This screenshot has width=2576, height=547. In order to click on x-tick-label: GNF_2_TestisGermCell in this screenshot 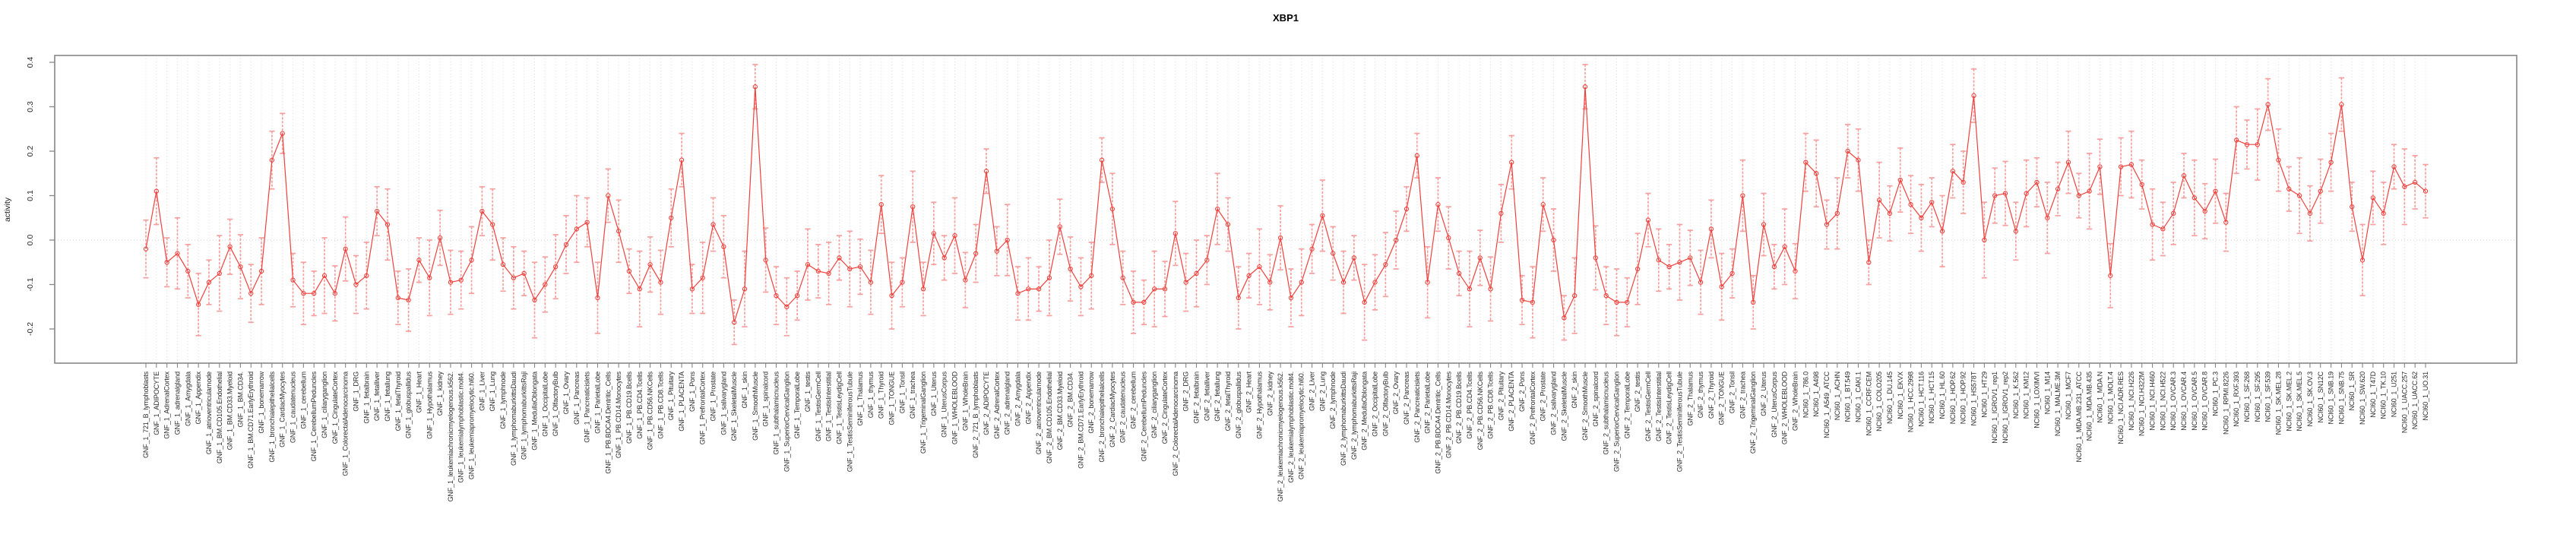, I will do `click(1648, 406)`.